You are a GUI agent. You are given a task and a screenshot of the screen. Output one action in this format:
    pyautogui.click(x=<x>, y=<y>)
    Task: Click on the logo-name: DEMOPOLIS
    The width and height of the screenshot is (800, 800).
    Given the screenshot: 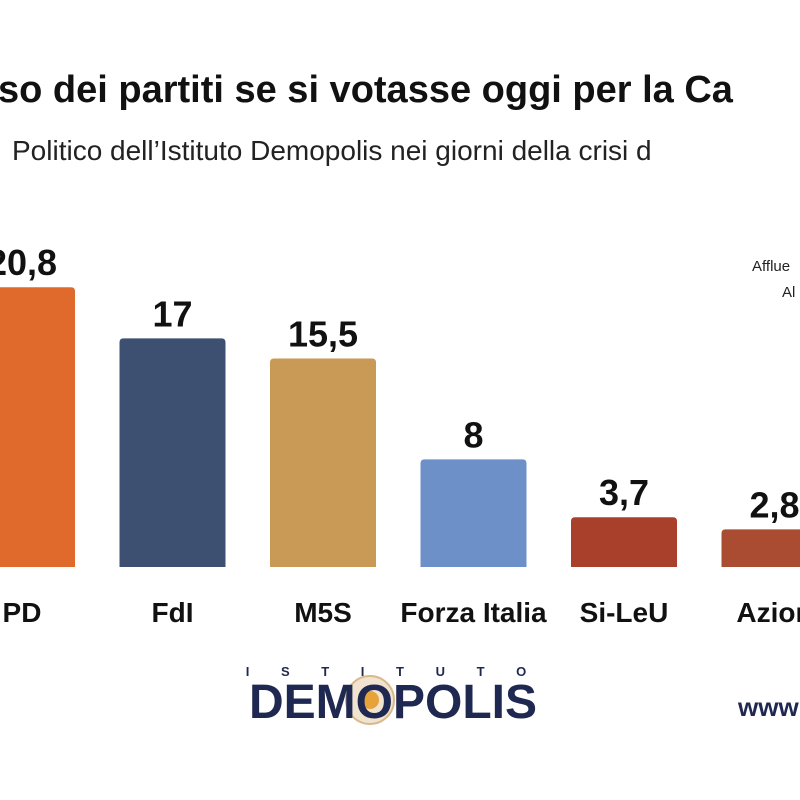 What is the action you would take?
    pyautogui.click(x=393, y=702)
    